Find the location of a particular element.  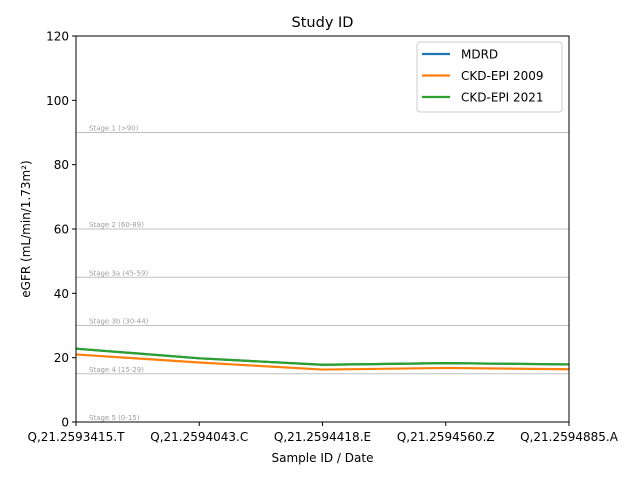

reference-line-label: Stage 4 (15-29) is located at coordinates (116, 370).